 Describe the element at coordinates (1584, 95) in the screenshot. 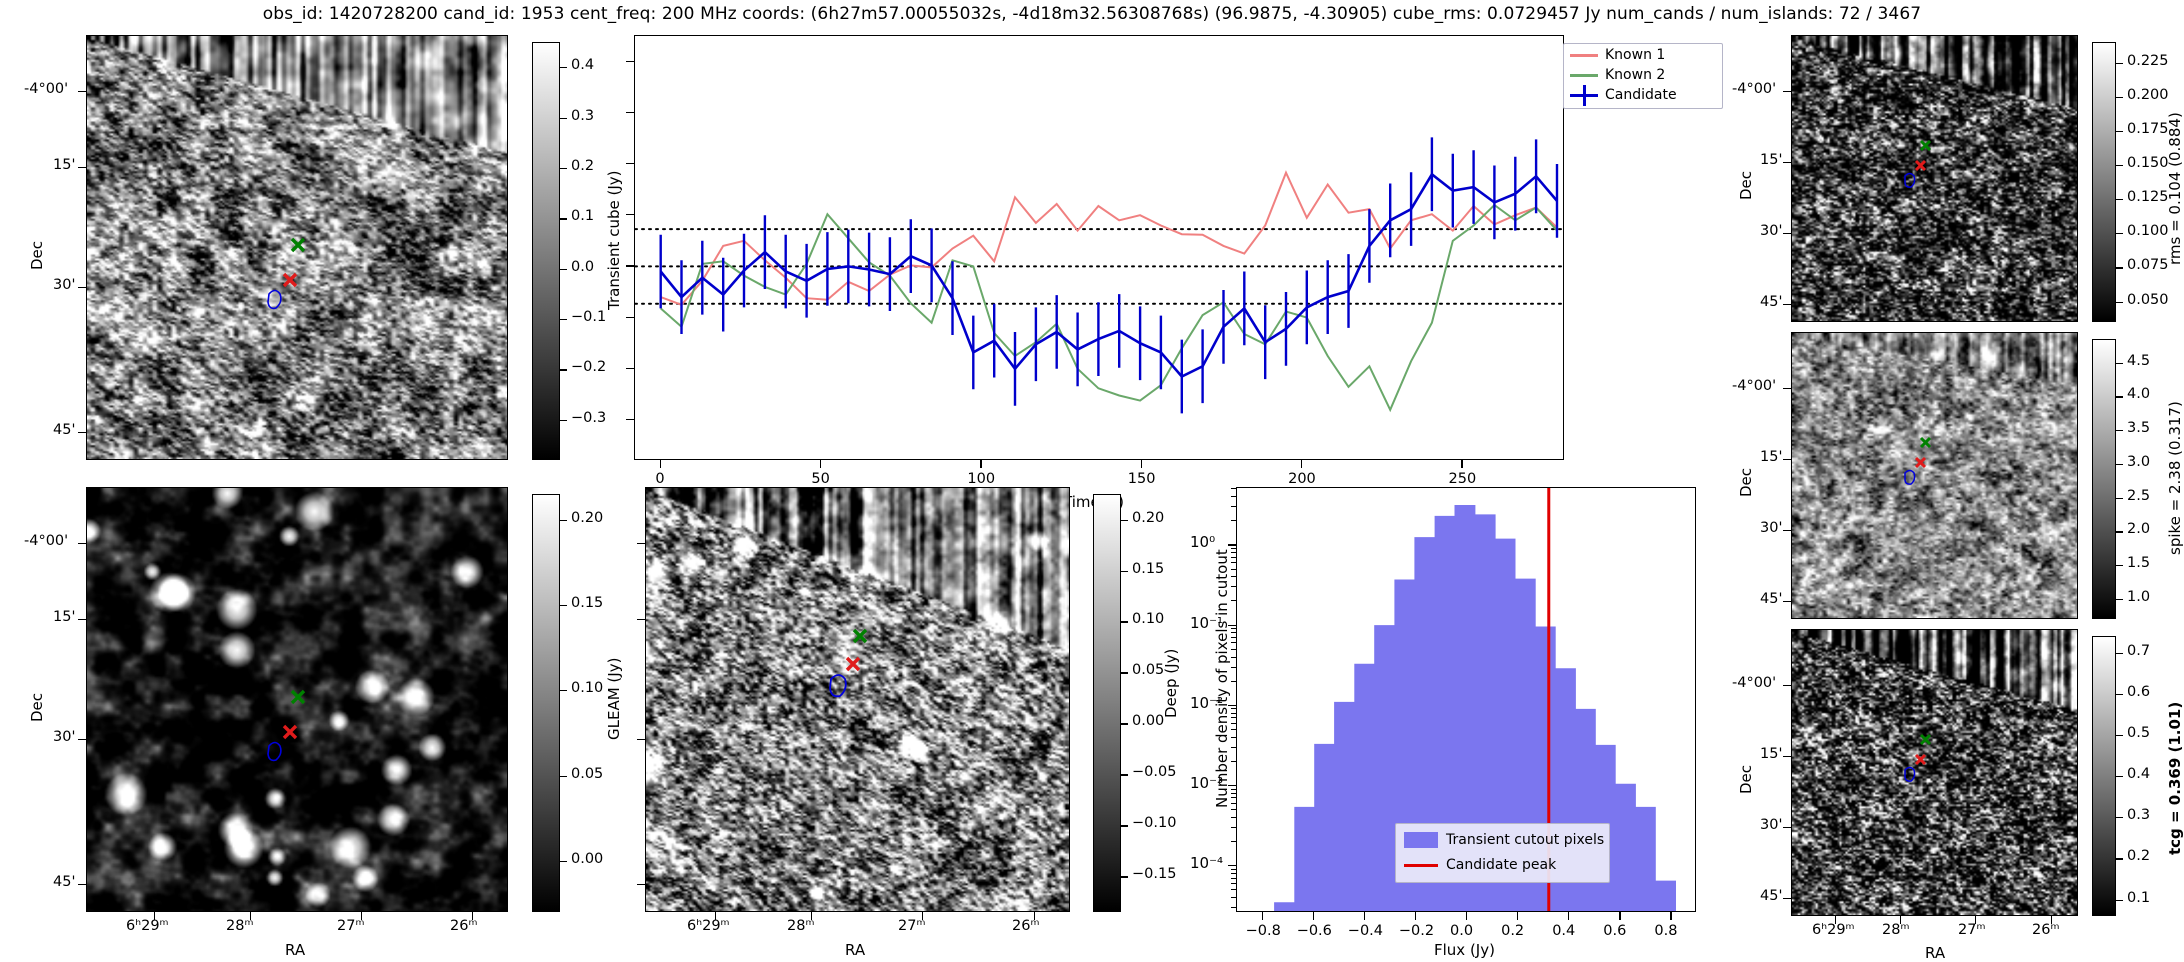

I see `legend-swatch-candidate` at that location.